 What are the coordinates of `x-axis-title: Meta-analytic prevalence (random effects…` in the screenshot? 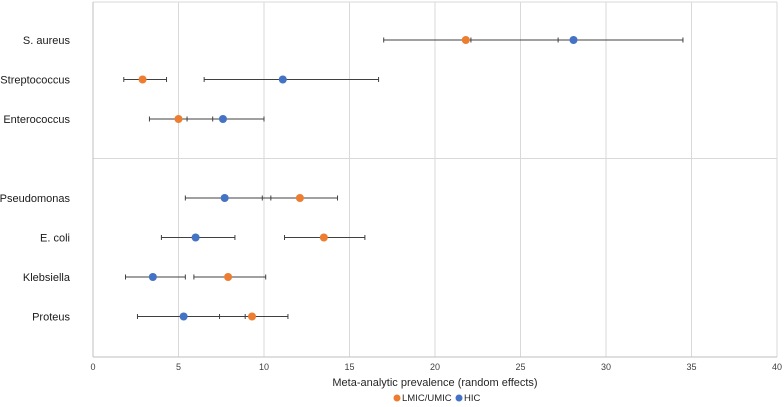 It's located at (434, 383).